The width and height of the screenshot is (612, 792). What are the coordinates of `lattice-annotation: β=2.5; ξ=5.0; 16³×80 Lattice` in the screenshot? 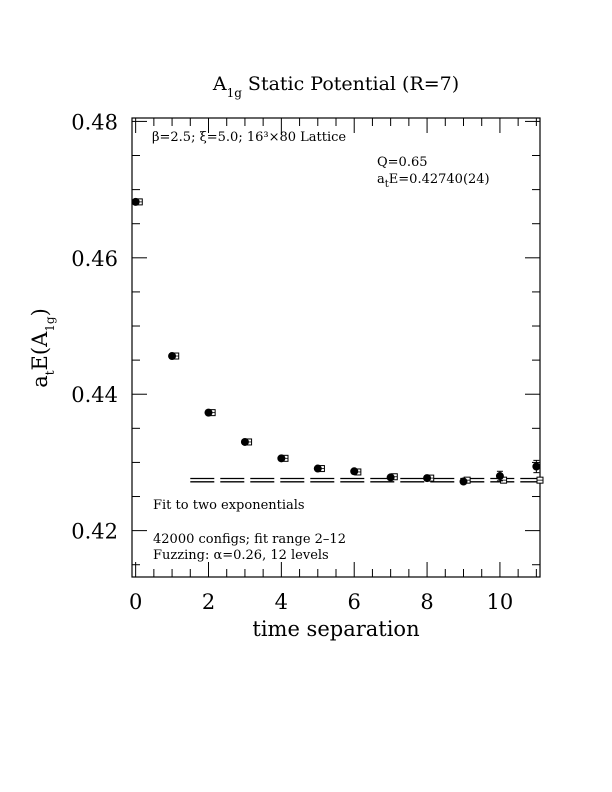 It's located at (249, 137).